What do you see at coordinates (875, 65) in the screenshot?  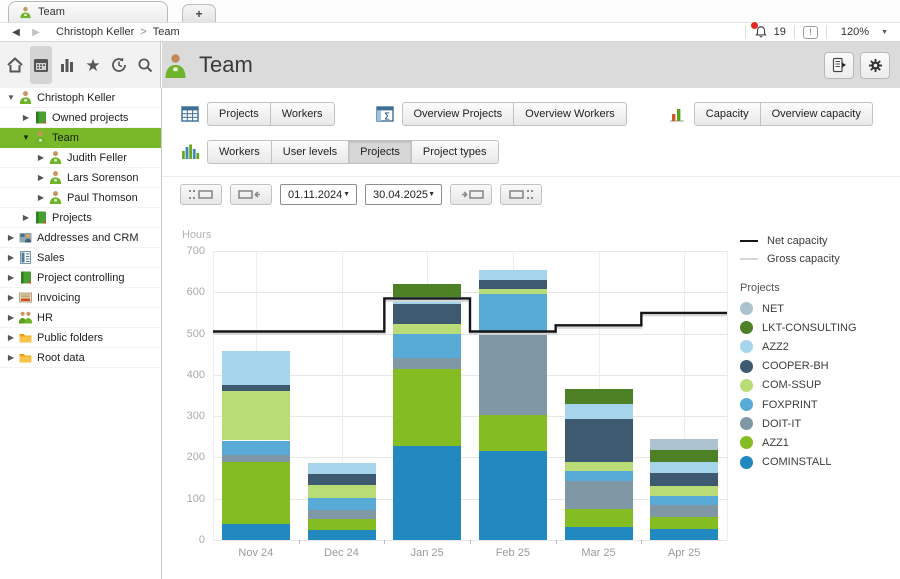 I see `settings-button` at bounding box center [875, 65].